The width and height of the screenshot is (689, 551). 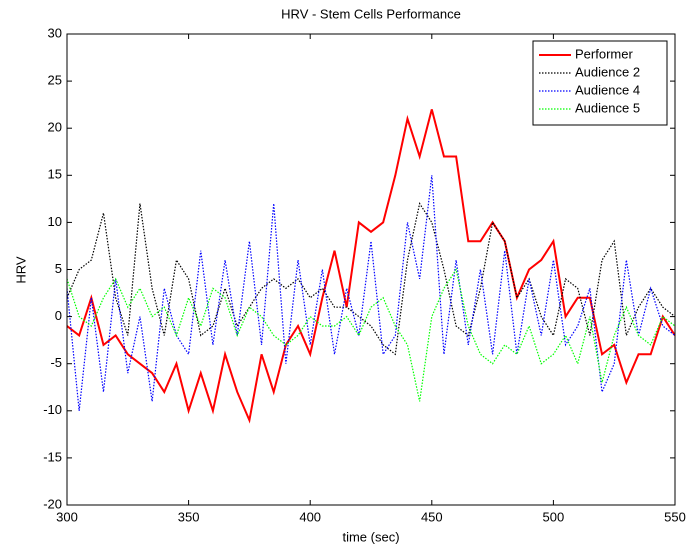 What do you see at coordinates (55, 221) in the screenshot?
I see `y-tick-label: 10` at bounding box center [55, 221].